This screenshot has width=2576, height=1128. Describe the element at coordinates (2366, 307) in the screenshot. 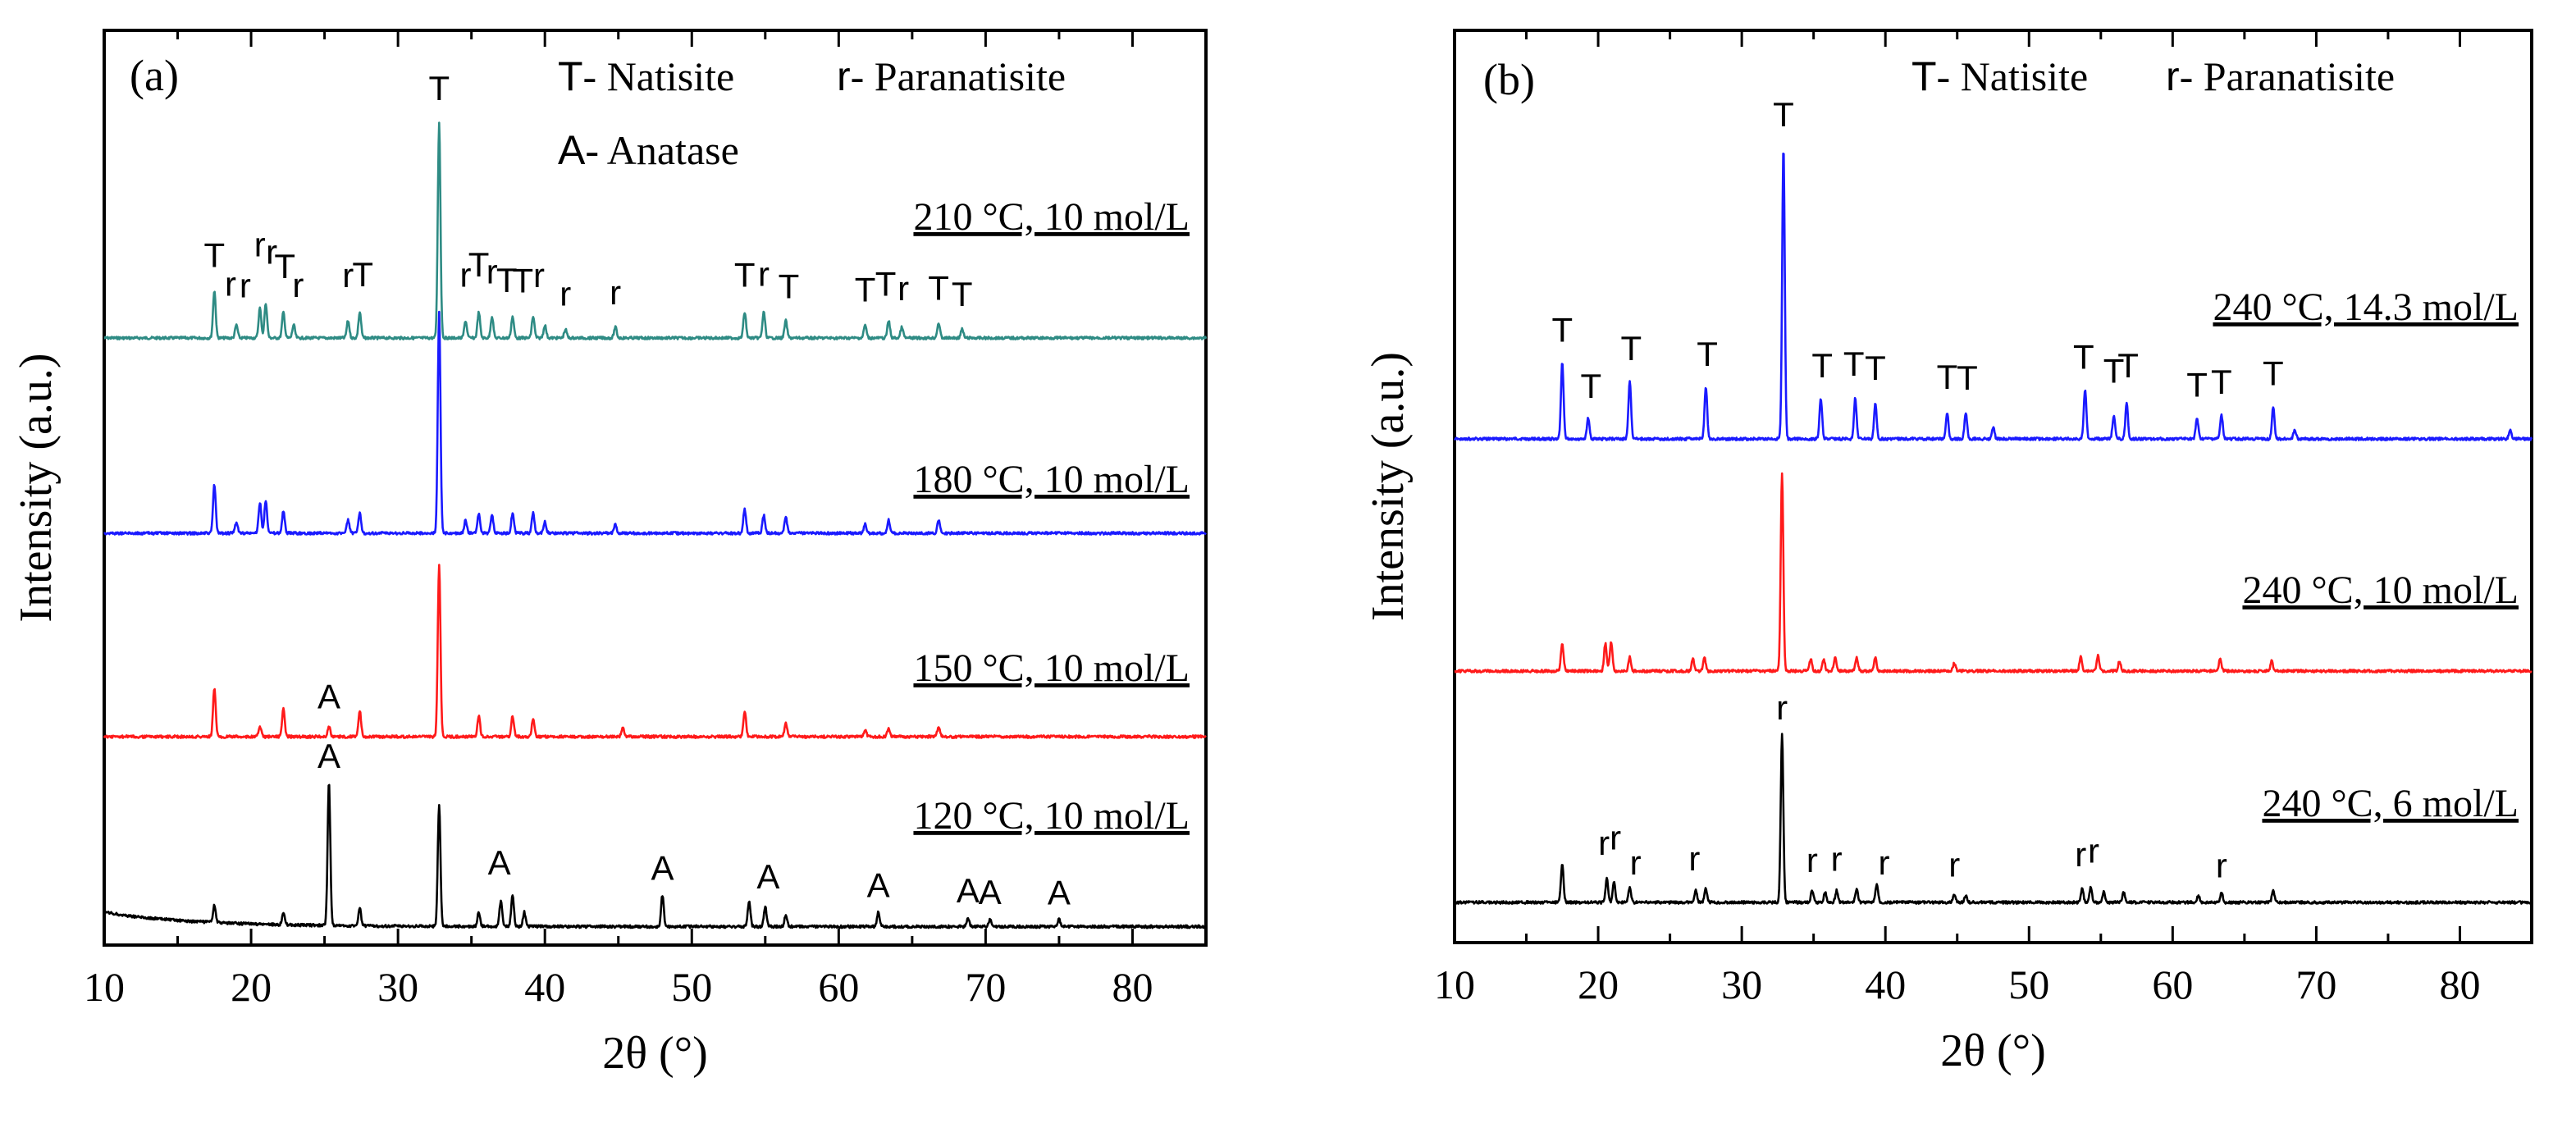

I see `series-label: 240 °C, 14.3 mol/L` at that location.